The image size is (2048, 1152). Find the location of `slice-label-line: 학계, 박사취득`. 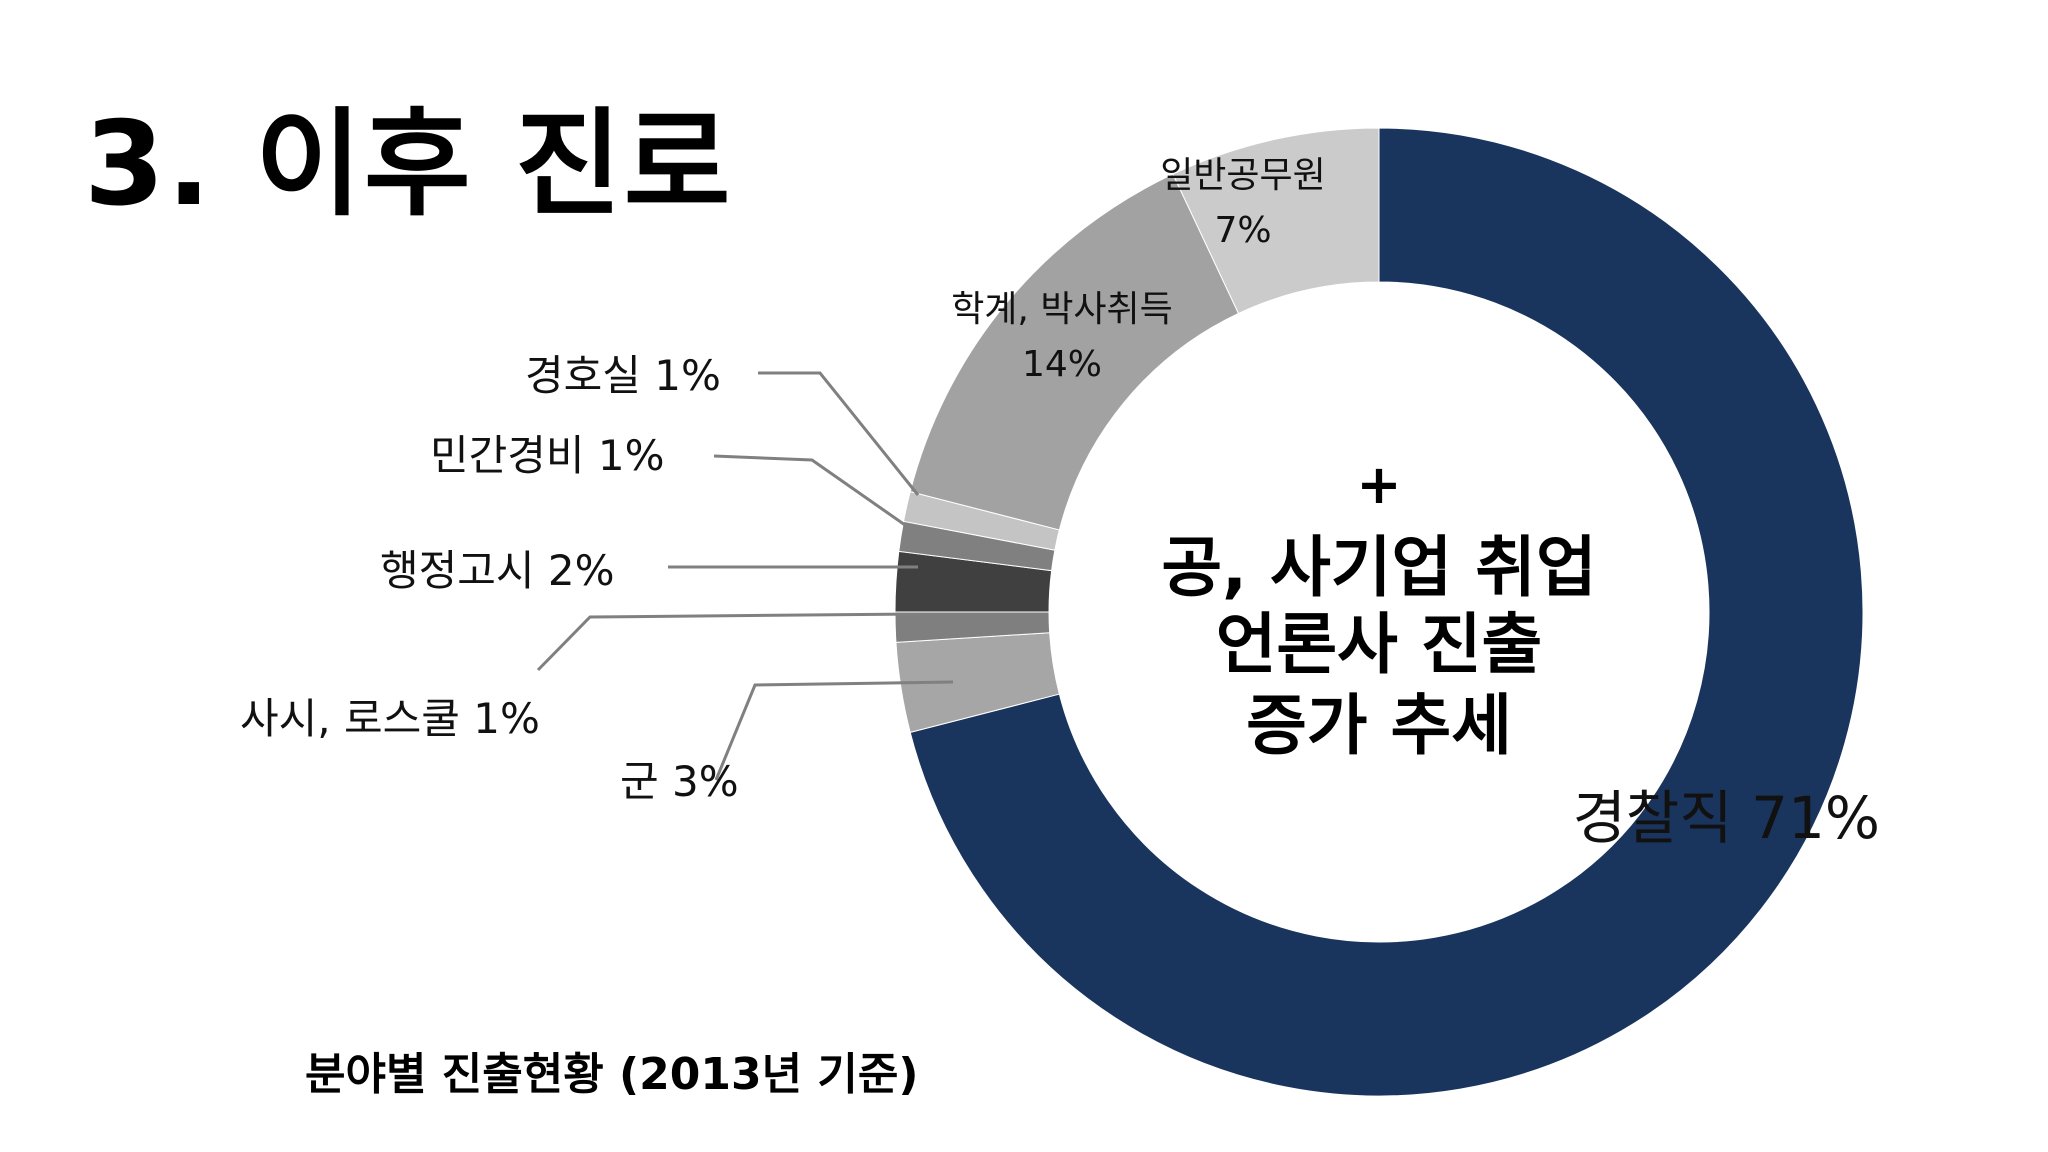

slice-label-line: 학계, 박사취득 is located at coordinates (1062, 309).